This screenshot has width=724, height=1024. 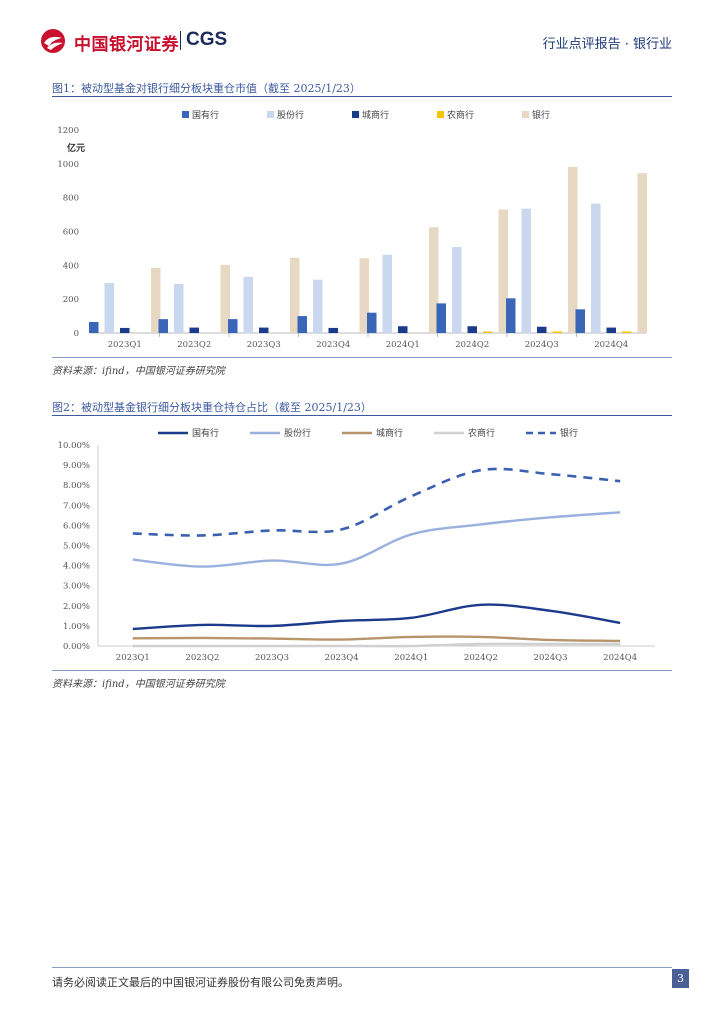 What do you see at coordinates (680, 978) in the screenshot?
I see `page-number: 3` at bounding box center [680, 978].